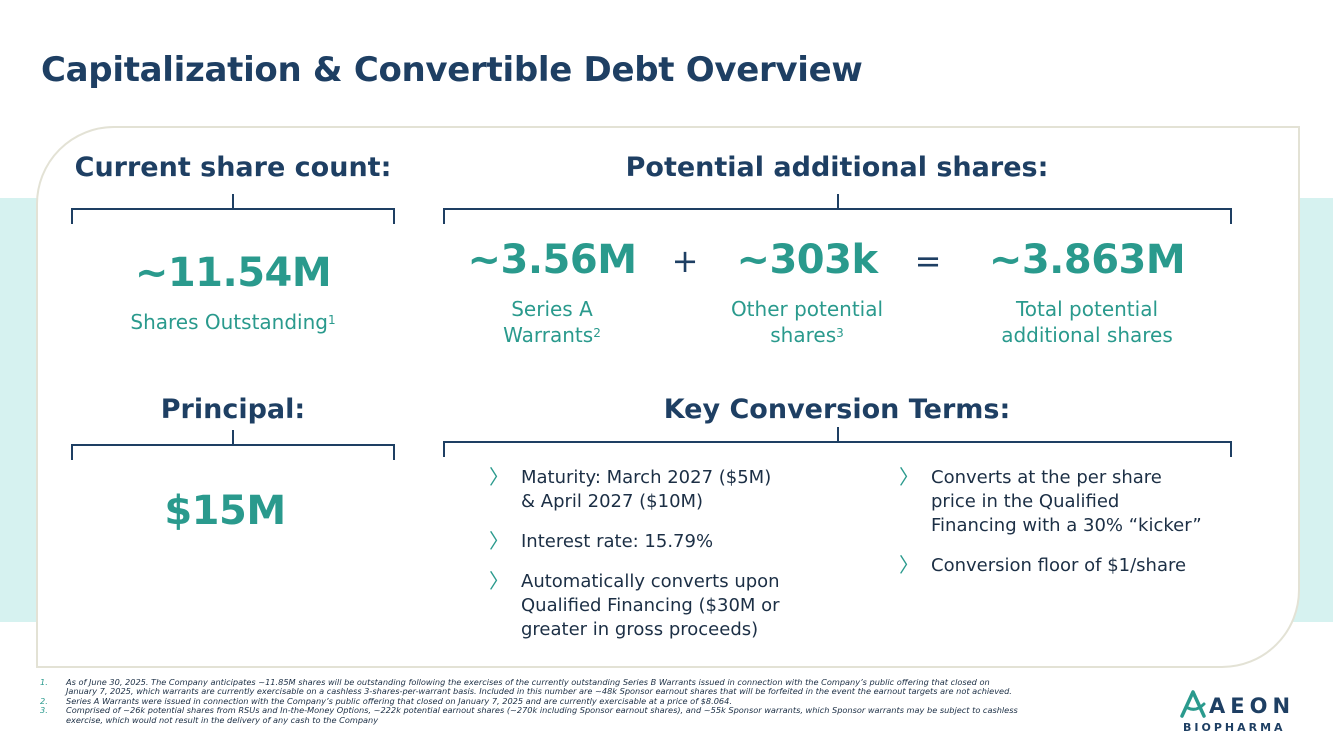  What do you see at coordinates (1043, 565) in the screenshot?
I see `list-item: 〉 Conversion floor of $1/share` at bounding box center [1043, 565].